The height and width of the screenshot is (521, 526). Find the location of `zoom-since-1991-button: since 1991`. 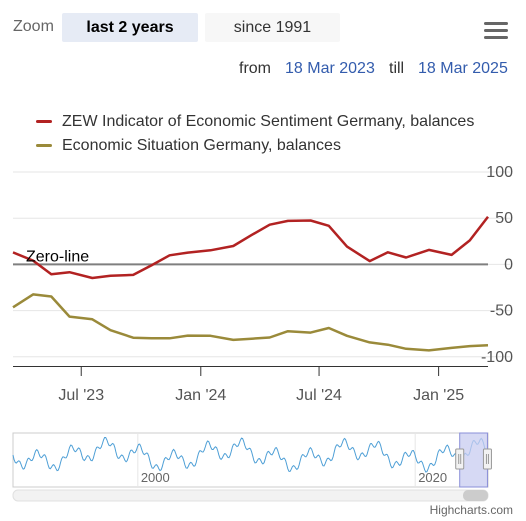

zoom-since-1991-button: since 1991 is located at coordinates (272, 27).